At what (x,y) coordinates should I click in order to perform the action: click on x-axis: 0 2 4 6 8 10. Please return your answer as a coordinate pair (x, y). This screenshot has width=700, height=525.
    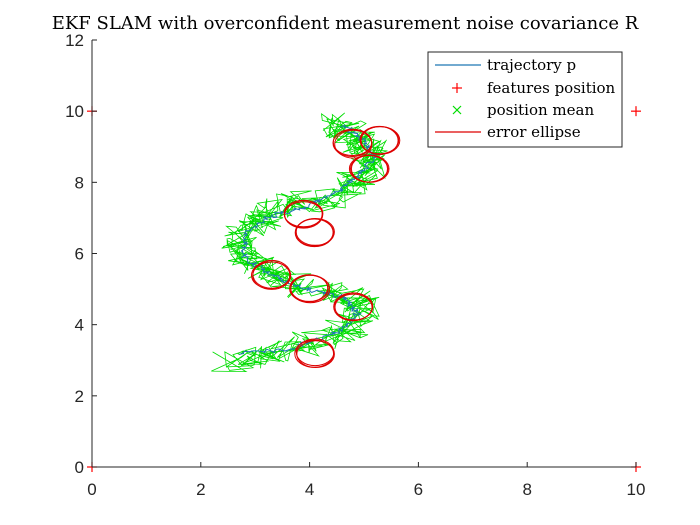
    Looking at the image, I should click on (366, 480).